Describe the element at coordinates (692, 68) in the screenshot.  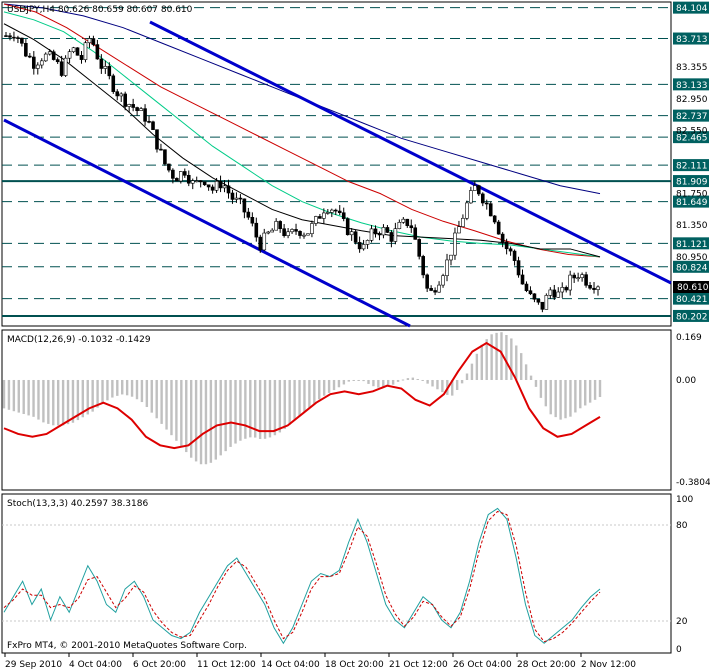
I see `price-tick-label: 83.355` at that location.